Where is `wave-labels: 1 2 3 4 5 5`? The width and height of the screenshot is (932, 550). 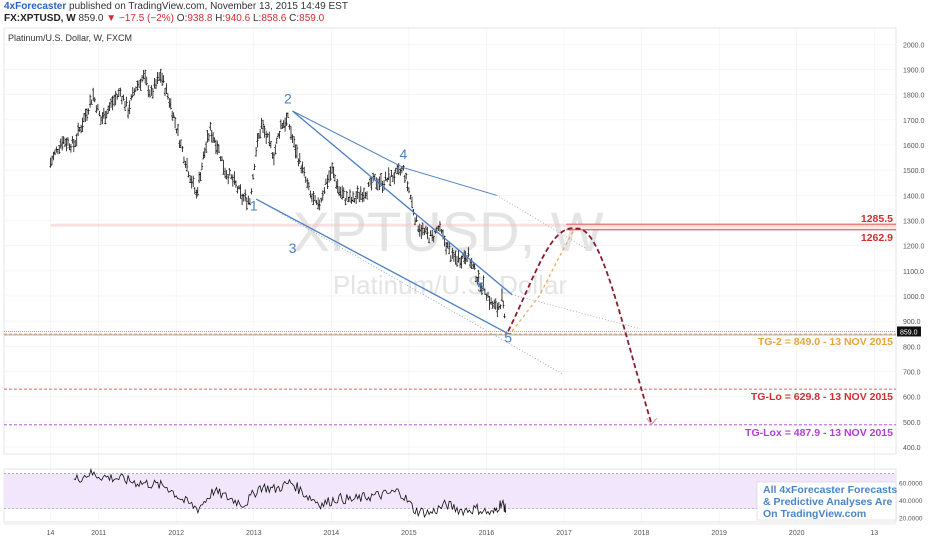
wave-labels: 1 2 3 4 5 5 is located at coordinates (381, 217).